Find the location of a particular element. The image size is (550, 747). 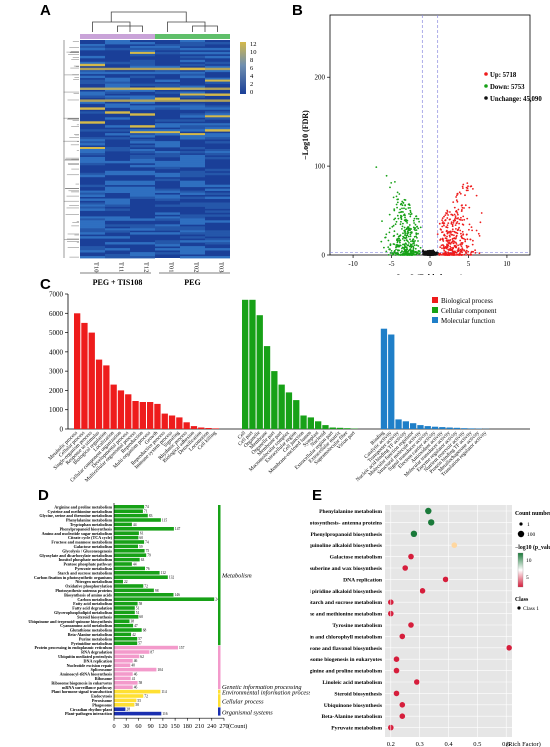

y-axis-label: −Log10 (FDR) is located at coordinates (305, 135).